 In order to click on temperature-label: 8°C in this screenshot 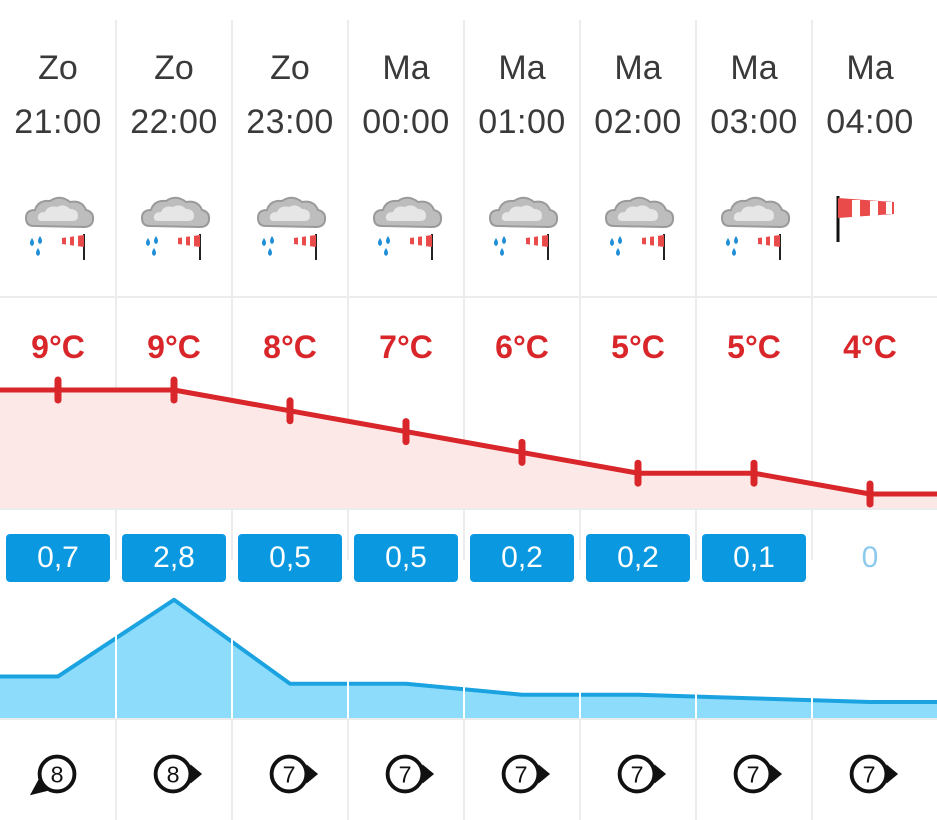, I will do `click(290, 347)`.